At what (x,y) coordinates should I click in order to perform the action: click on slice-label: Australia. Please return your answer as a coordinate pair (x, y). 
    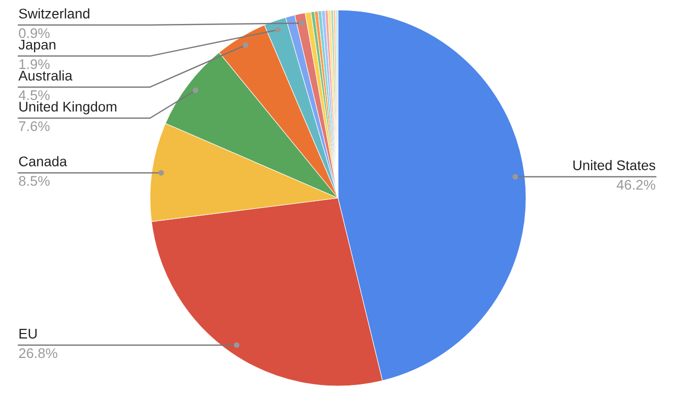
    Looking at the image, I should click on (45, 75).